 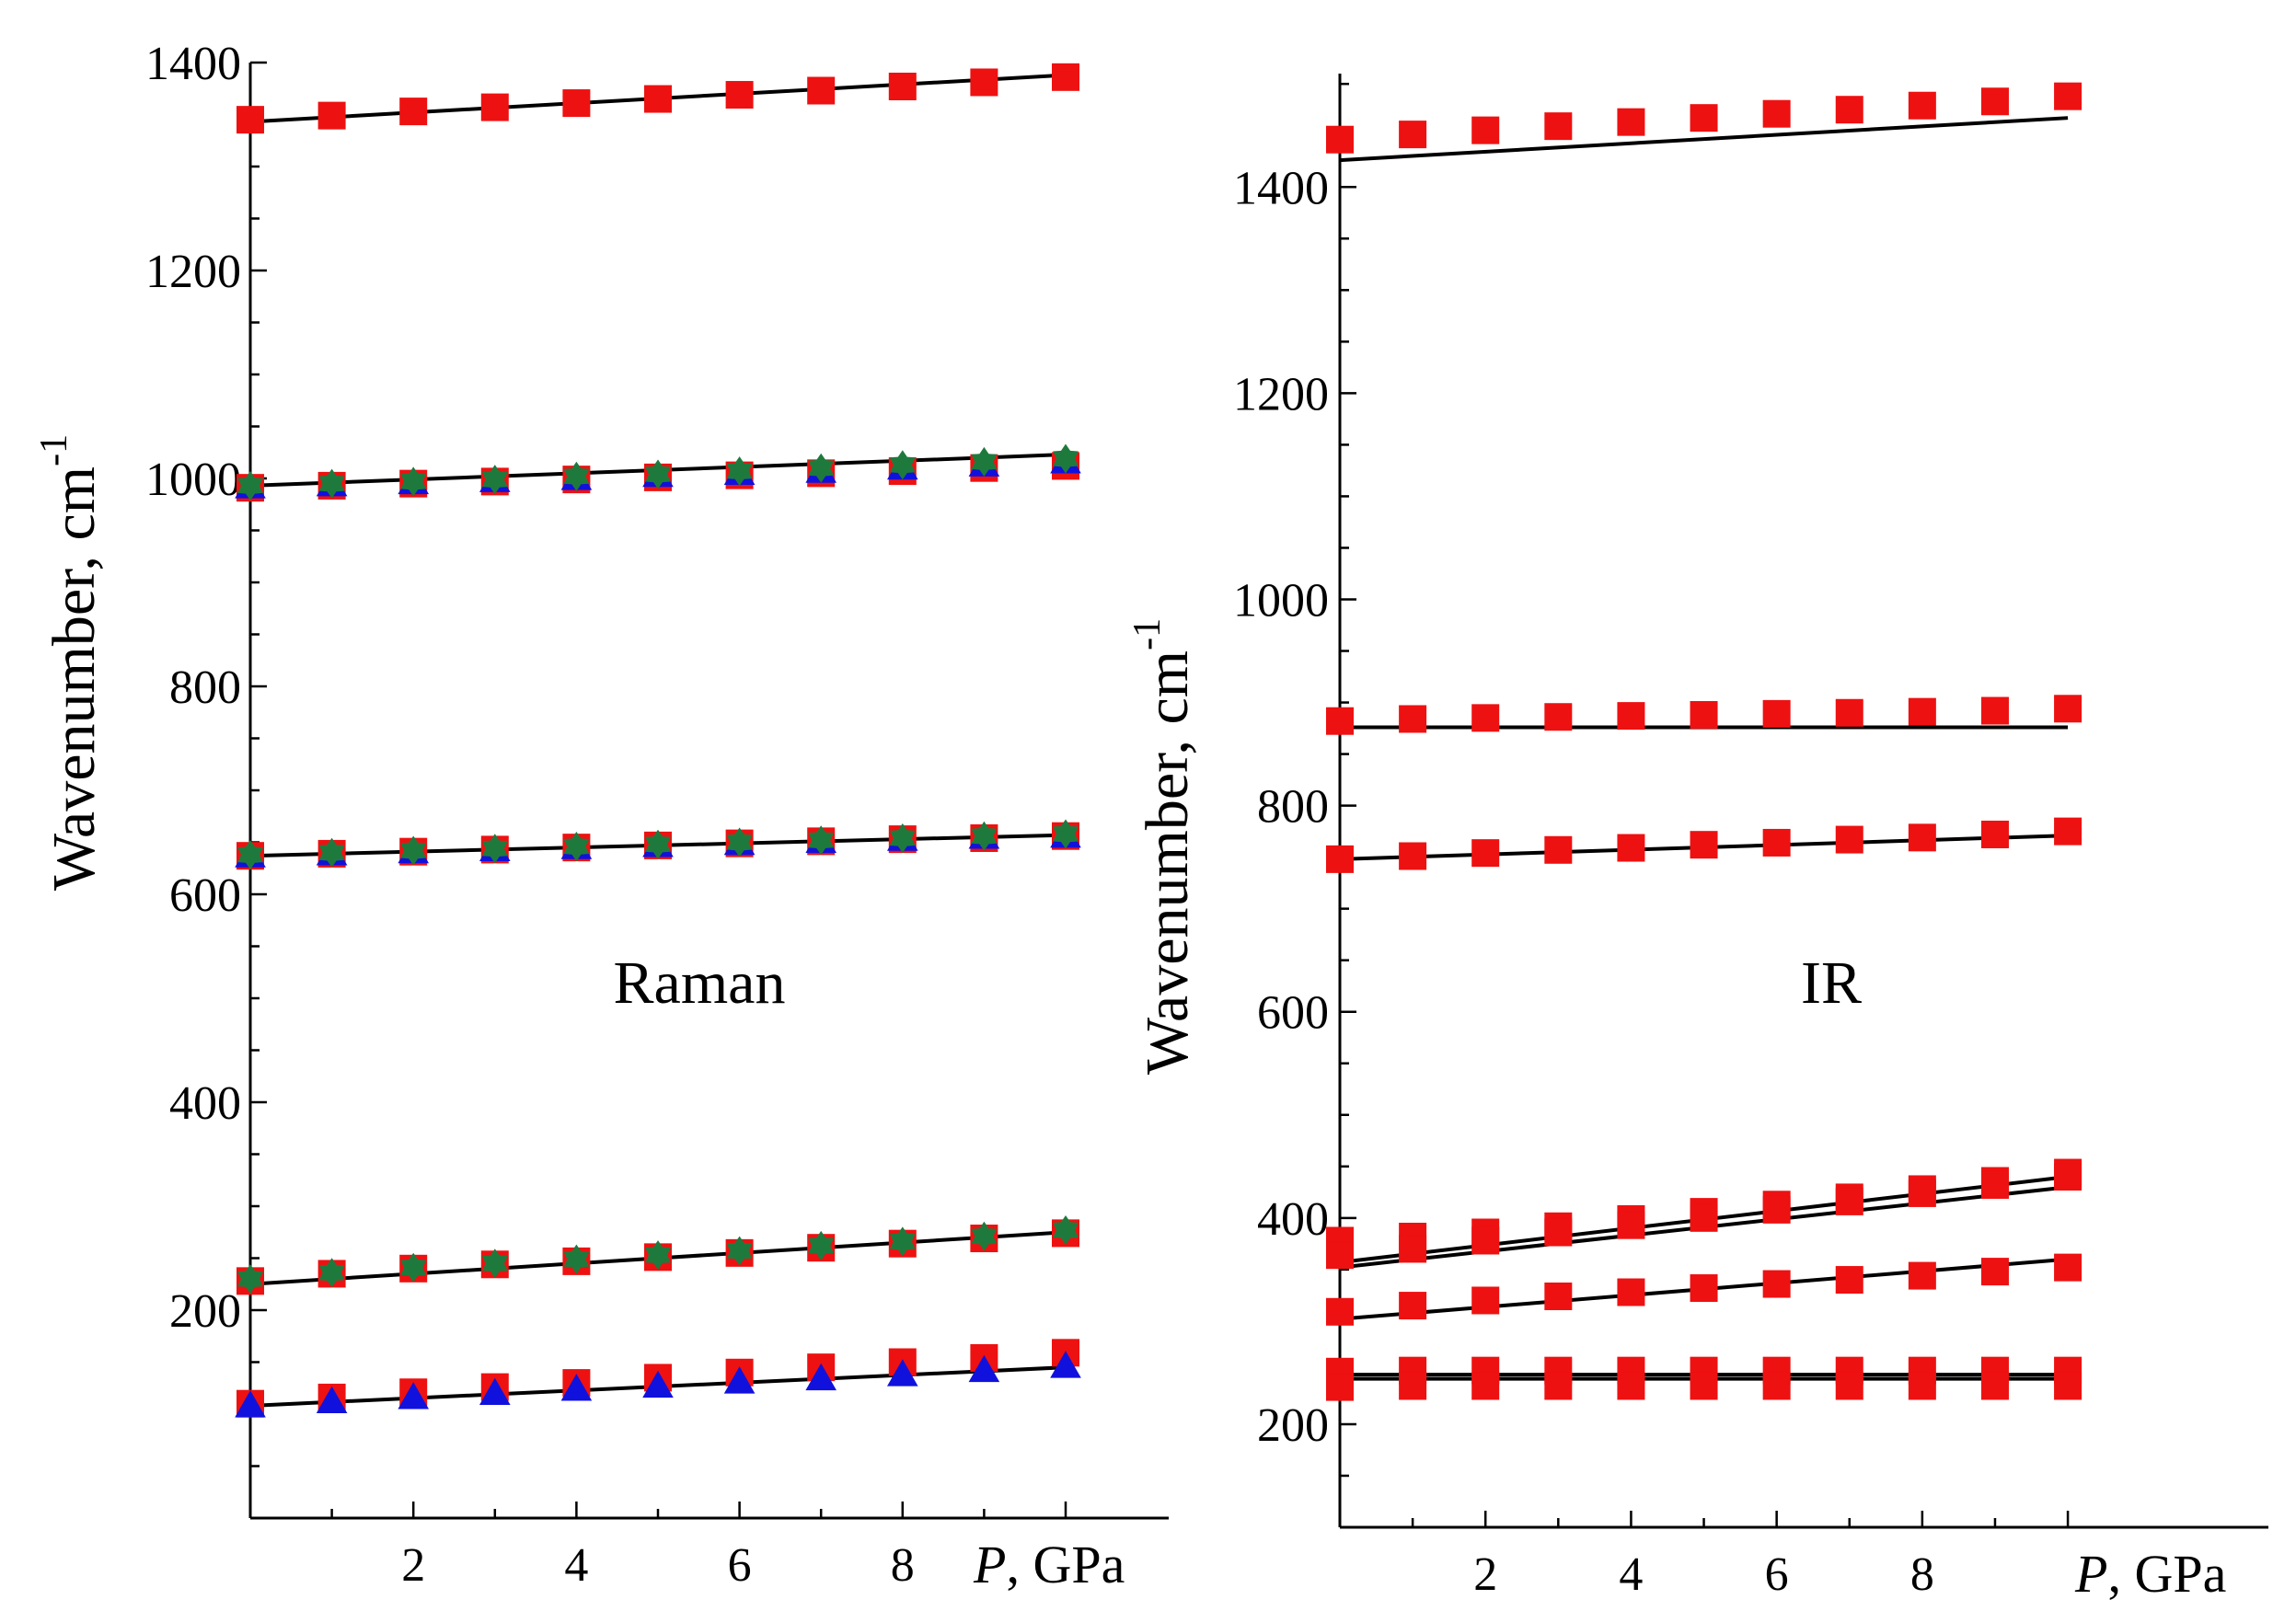 What do you see at coordinates (193, 480) in the screenshot?
I see `y-tick-label: 1000` at bounding box center [193, 480].